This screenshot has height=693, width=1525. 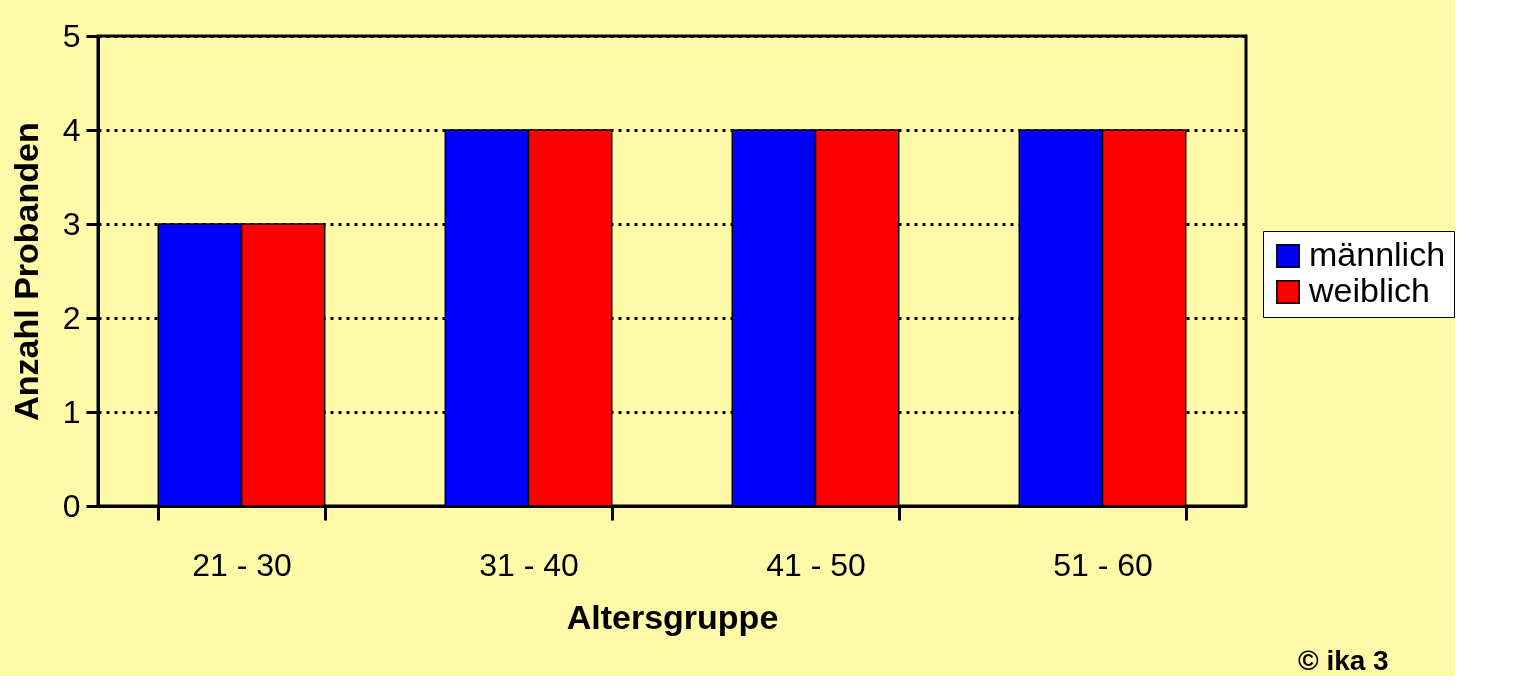 What do you see at coordinates (816, 564) in the screenshot?
I see `x-tick-label: 41 - 50` at bounding box center [816, 564].